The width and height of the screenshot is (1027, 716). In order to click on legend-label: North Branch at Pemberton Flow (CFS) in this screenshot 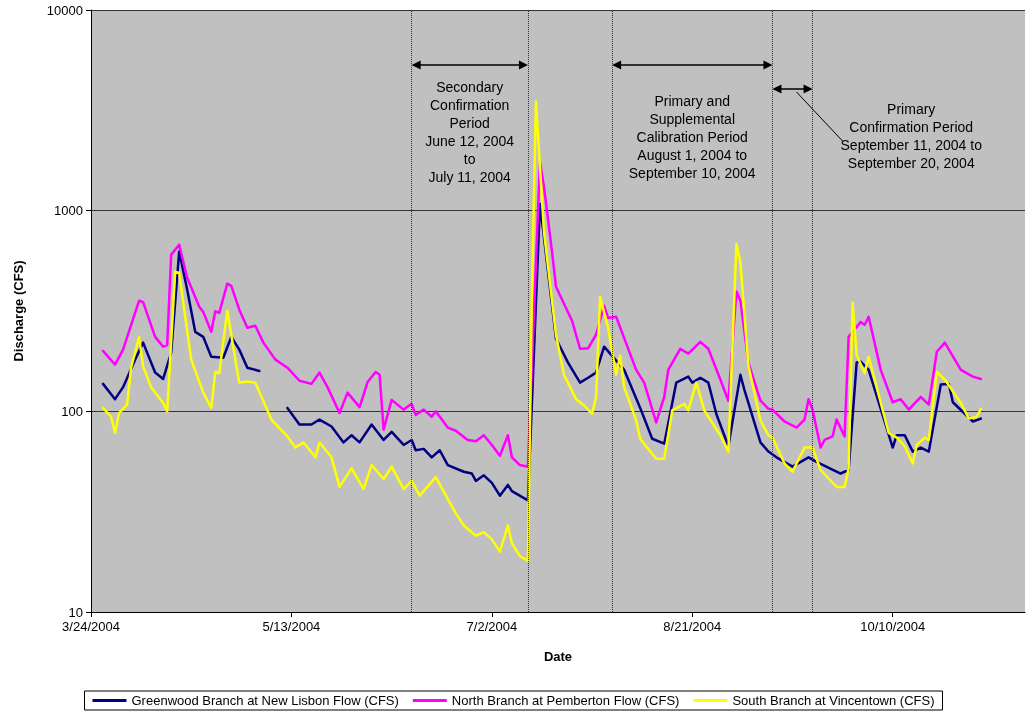, I will do `click(565, 700)`.